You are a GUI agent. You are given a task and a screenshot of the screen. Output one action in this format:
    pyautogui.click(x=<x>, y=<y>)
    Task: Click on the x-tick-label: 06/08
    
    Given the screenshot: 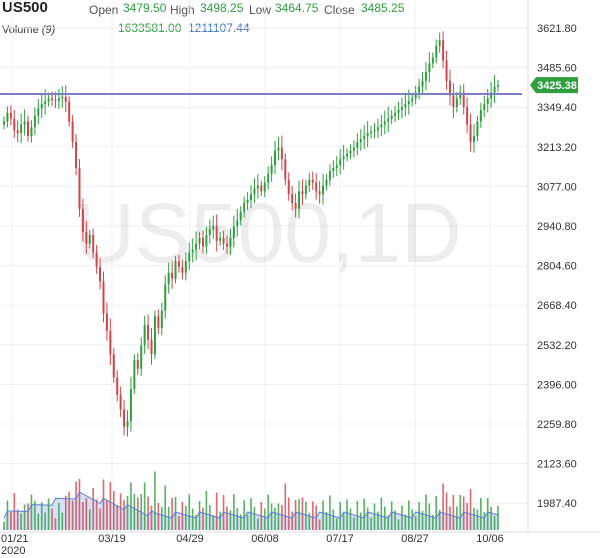 What is the action you would take?
    pyautogui.click(x=265, y=539)
    